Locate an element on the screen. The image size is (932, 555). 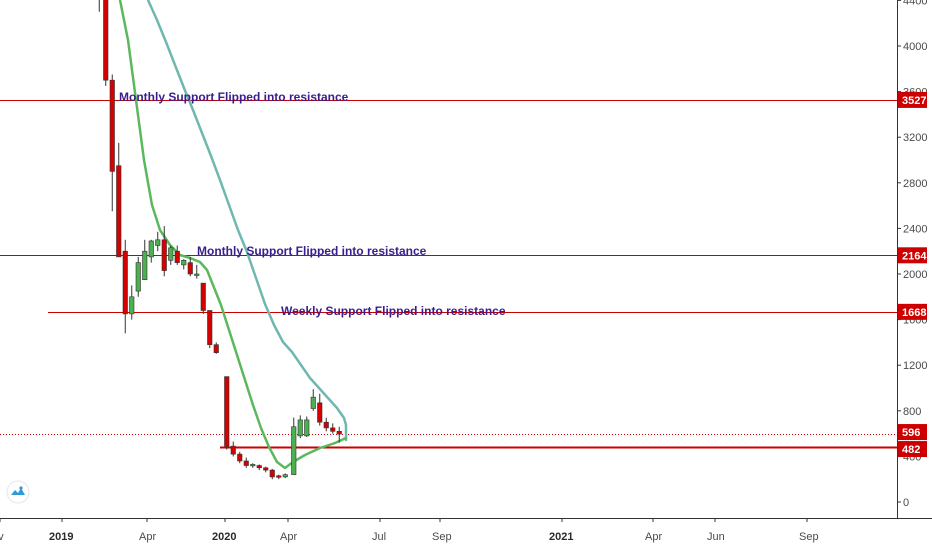
y-tick-label: 2800 is located at coordinates (915, 184).